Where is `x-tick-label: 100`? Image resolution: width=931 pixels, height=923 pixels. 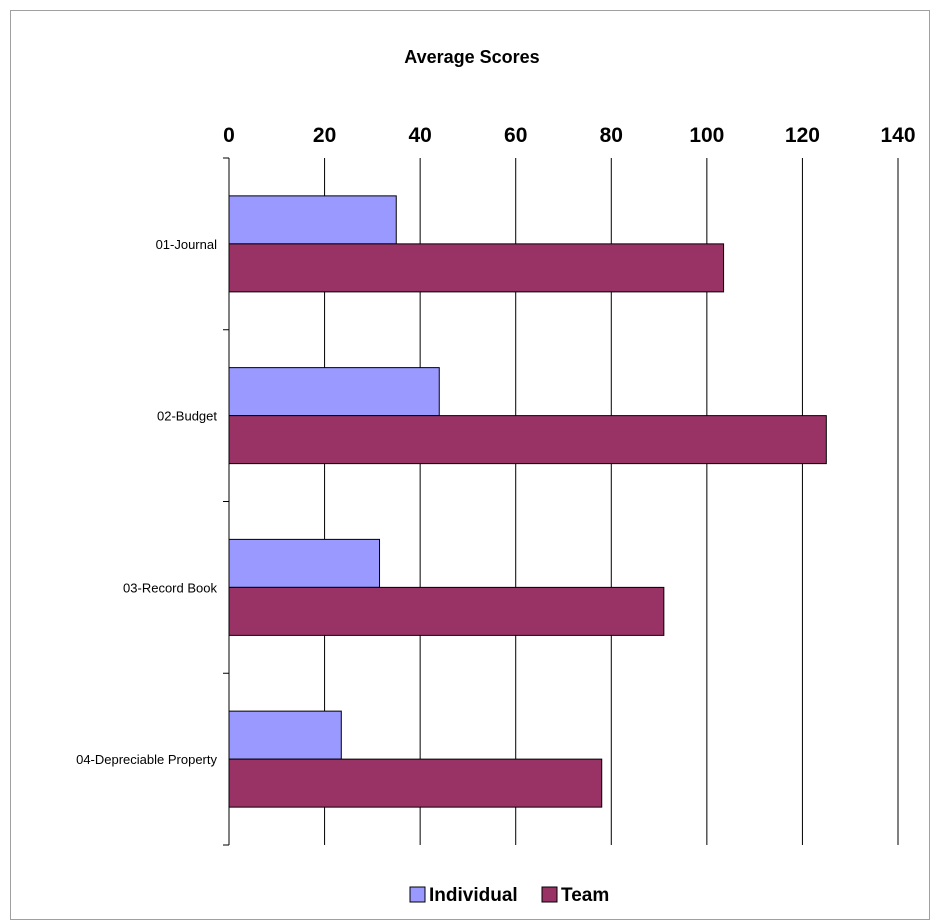
x-tick-label: 100 is located at coordinates (706, 135).